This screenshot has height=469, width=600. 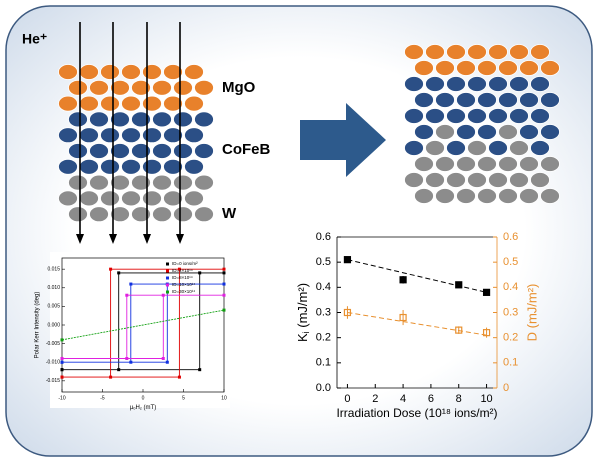 I want to click on x-tick-label: 4, so click(x=403, y=399).